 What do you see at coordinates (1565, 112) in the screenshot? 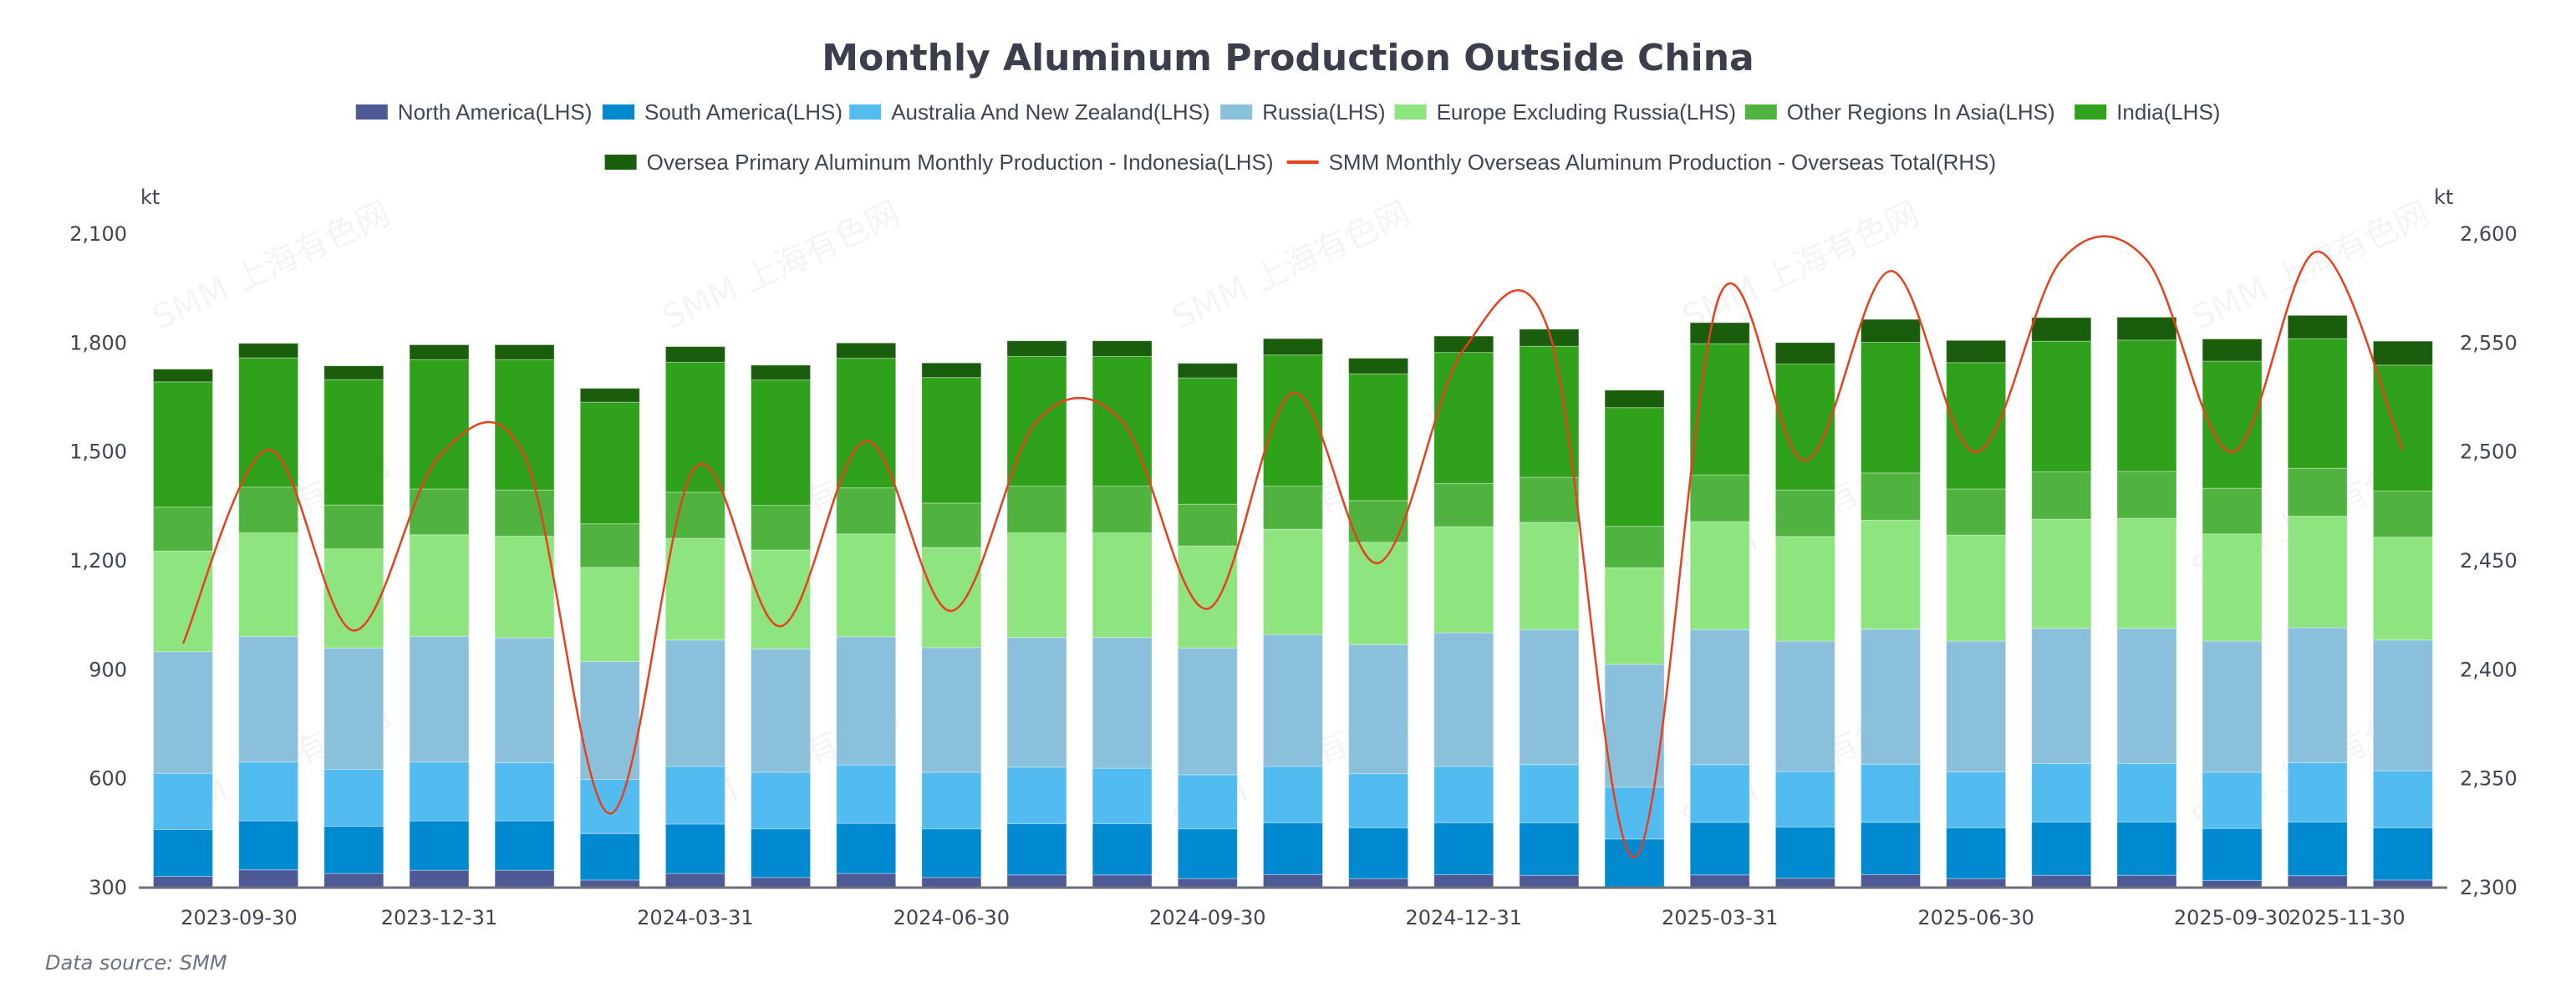
I see `legend-item: Europe Excluding Russia(LHS)` at bounding box center [1565, 112].